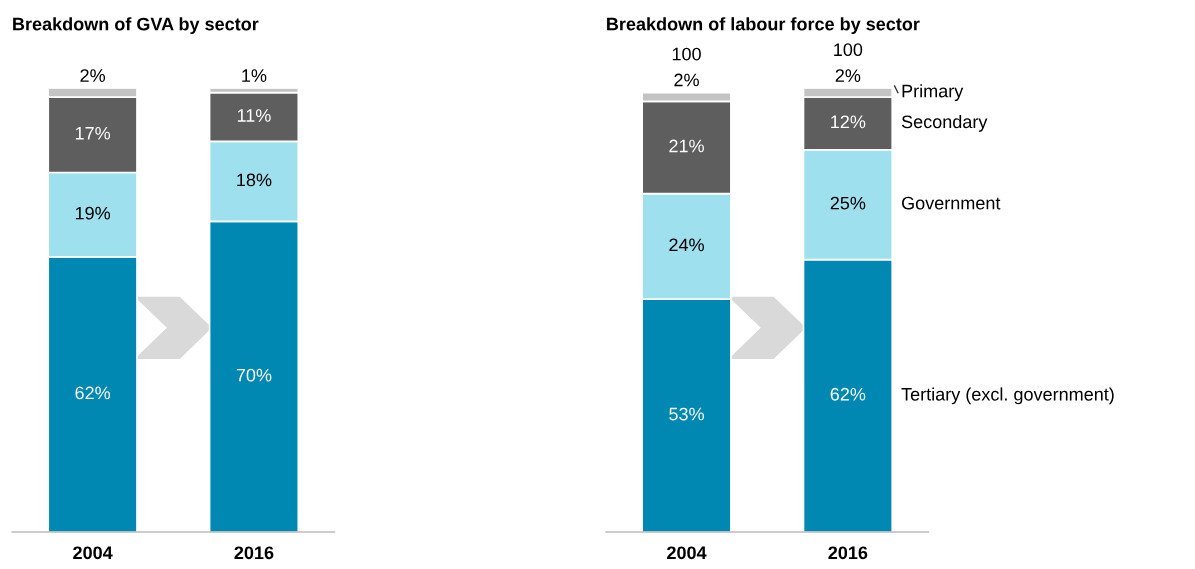  What do you see at coordinates (136, 26) in the screenshot?
I see `chart-title: Breakdown of GVA by sector` at bounding box center [136, 26].